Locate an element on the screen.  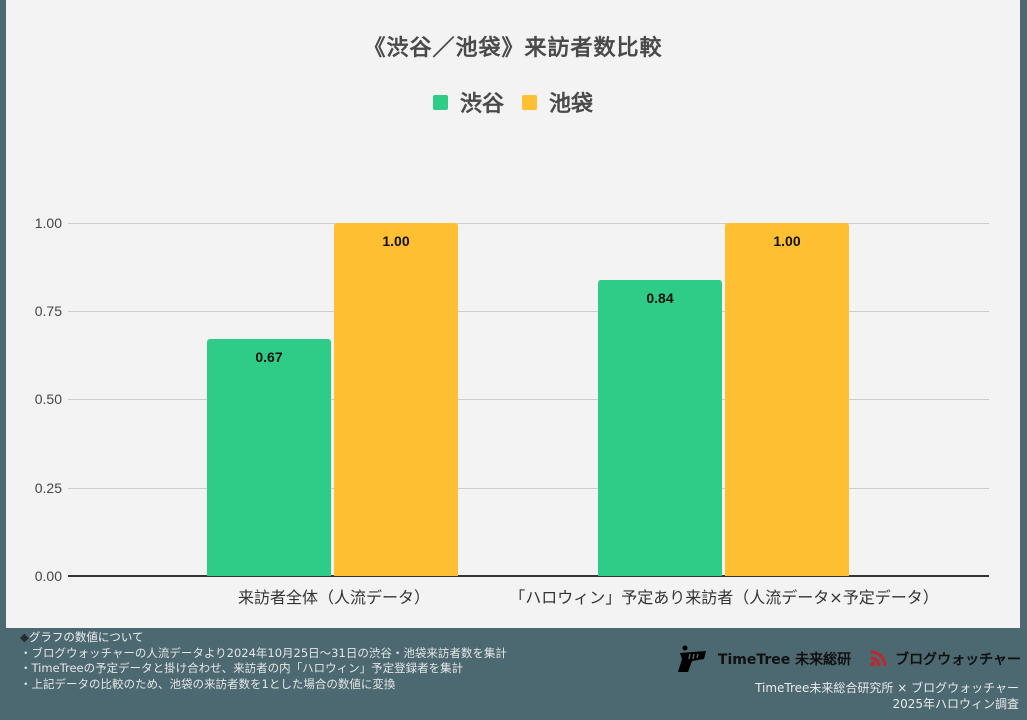
logos: TimeTree 未来総研 ブログウォッチャー is located at coordinates (848, 659).